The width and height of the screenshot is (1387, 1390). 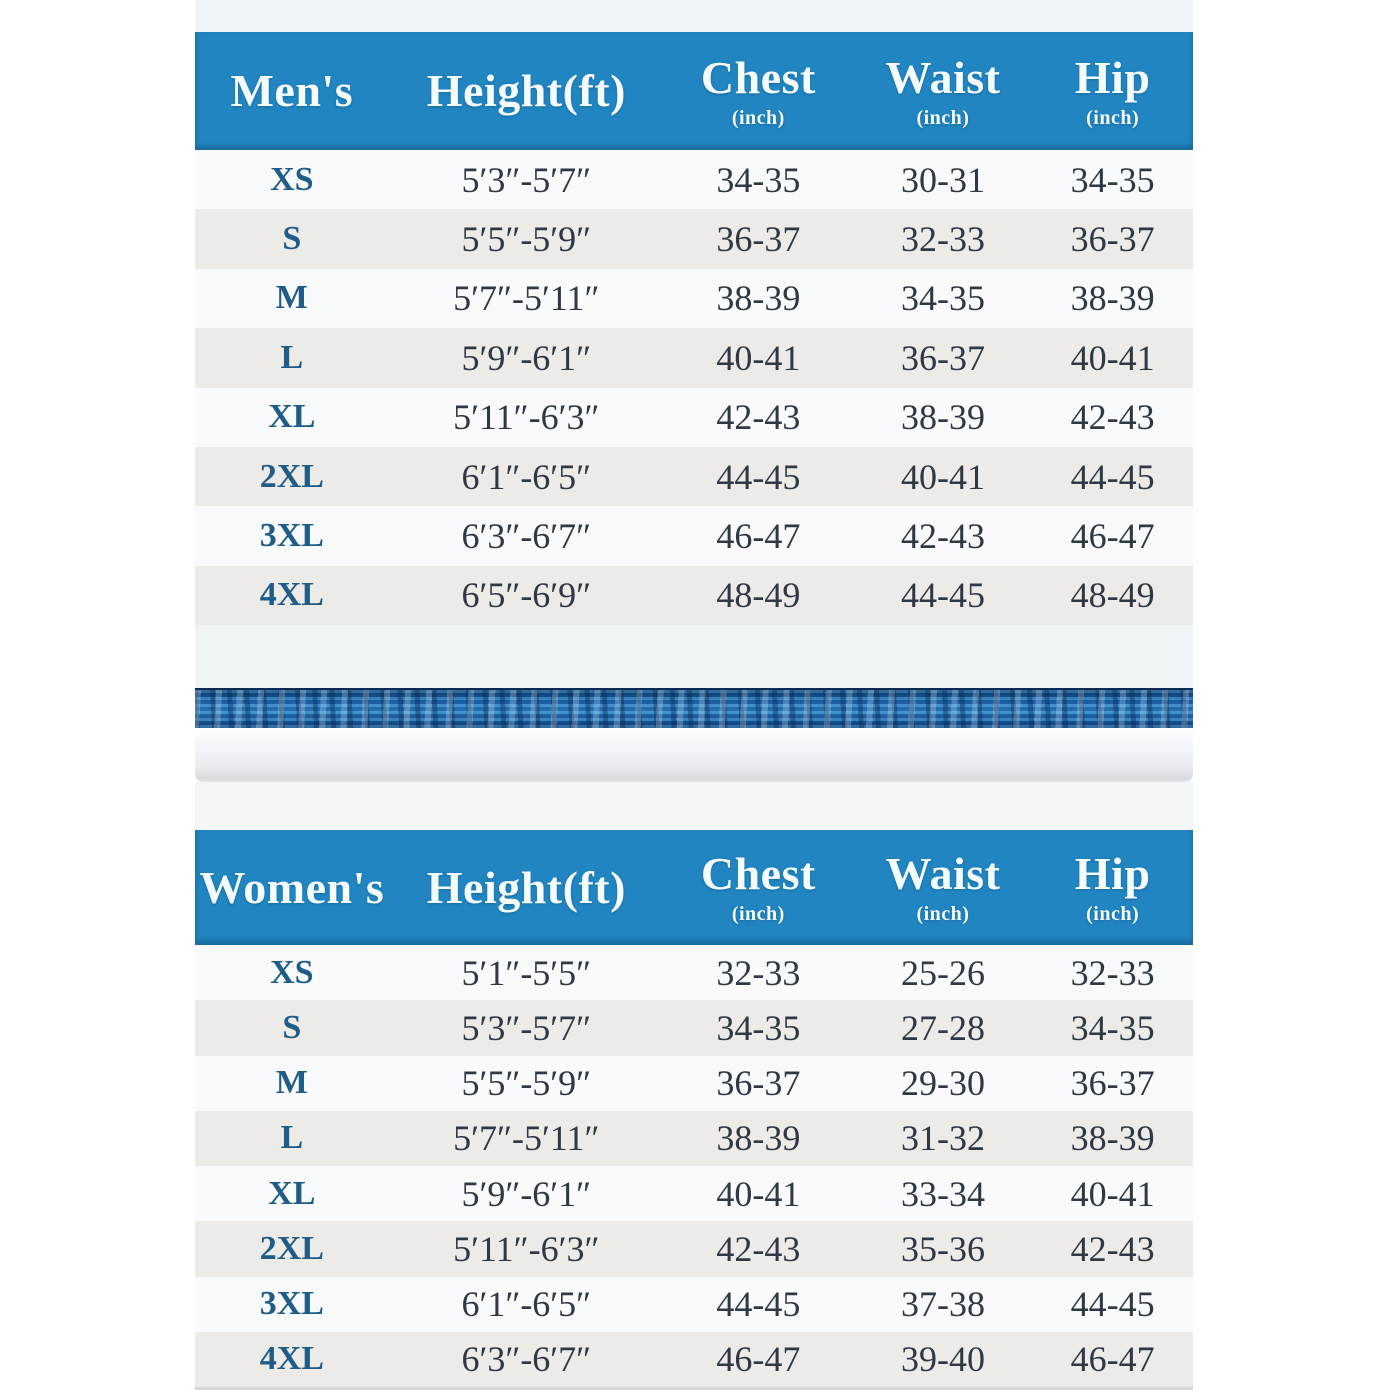 What do you see at coordinates (693, 298) in the screenshot?
I see `table-row: M 5′7″-5′11″ 38-39 34-35 38-39` at bounding box center [693, 298].